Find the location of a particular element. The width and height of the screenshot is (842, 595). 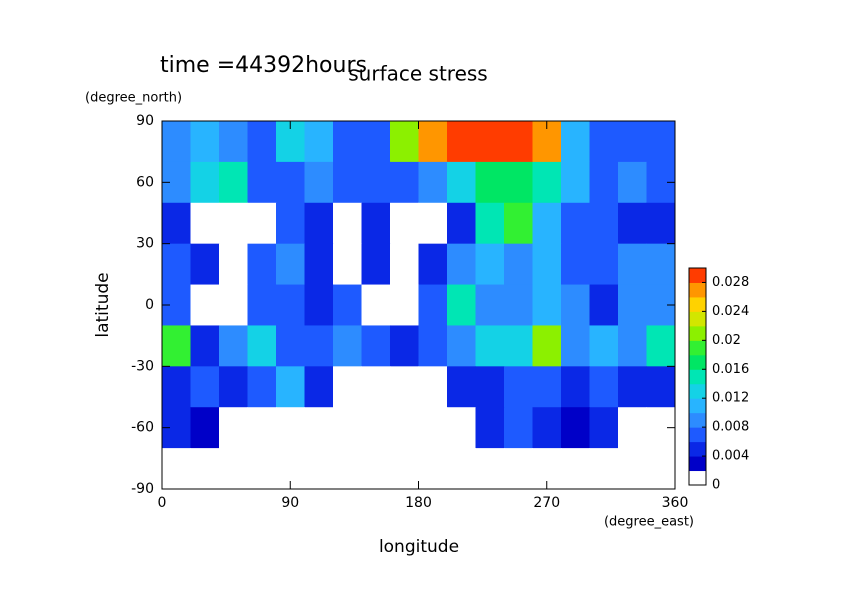

y-tick-label: 0 is located at coordinates (149, 305).